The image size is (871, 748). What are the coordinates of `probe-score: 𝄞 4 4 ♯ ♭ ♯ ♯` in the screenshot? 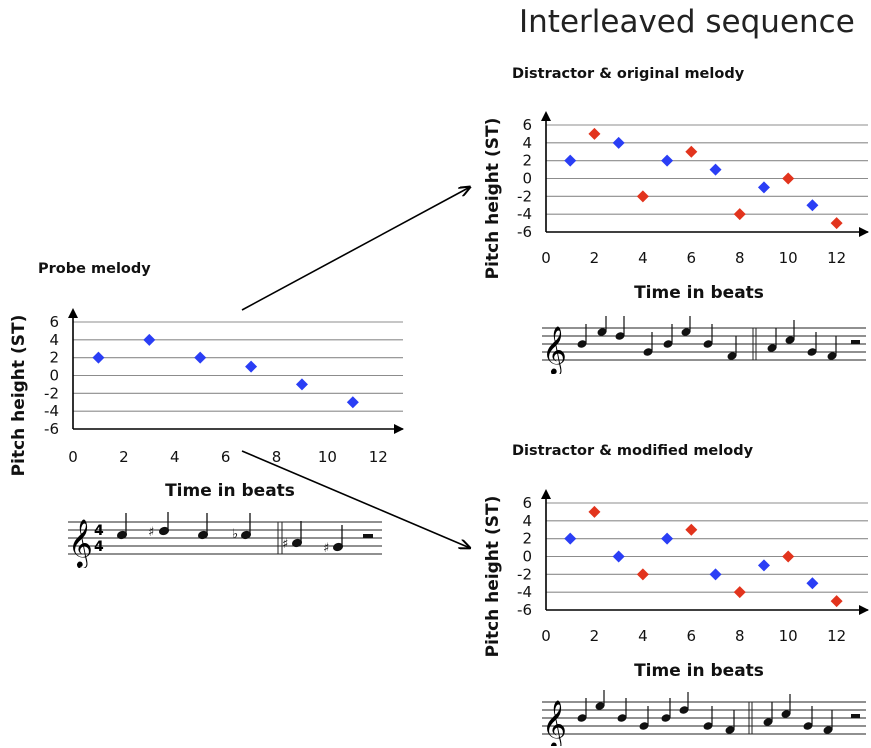 It's located at (225, 540).